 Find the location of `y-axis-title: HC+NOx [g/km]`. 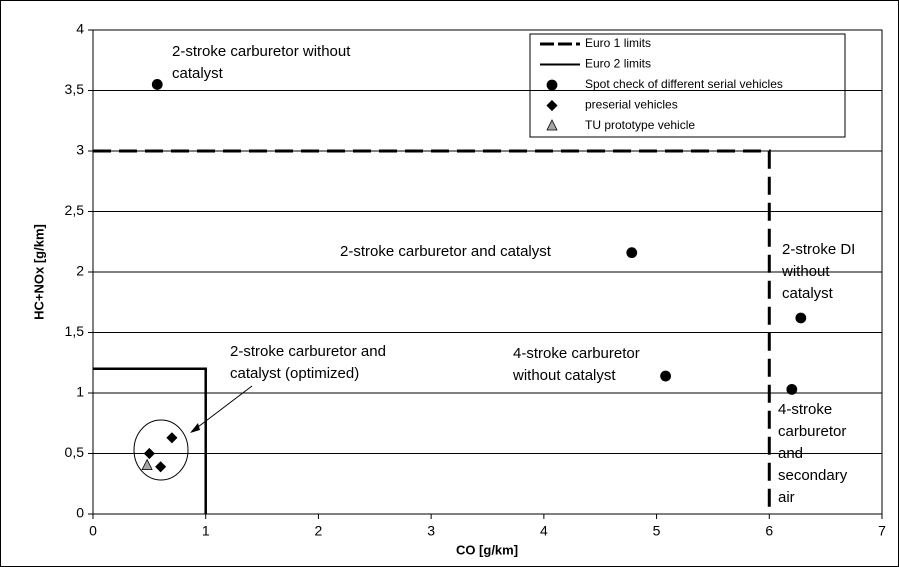

y-axis-title: HC+NOx [g/km] is located at coordinates (38, 272).